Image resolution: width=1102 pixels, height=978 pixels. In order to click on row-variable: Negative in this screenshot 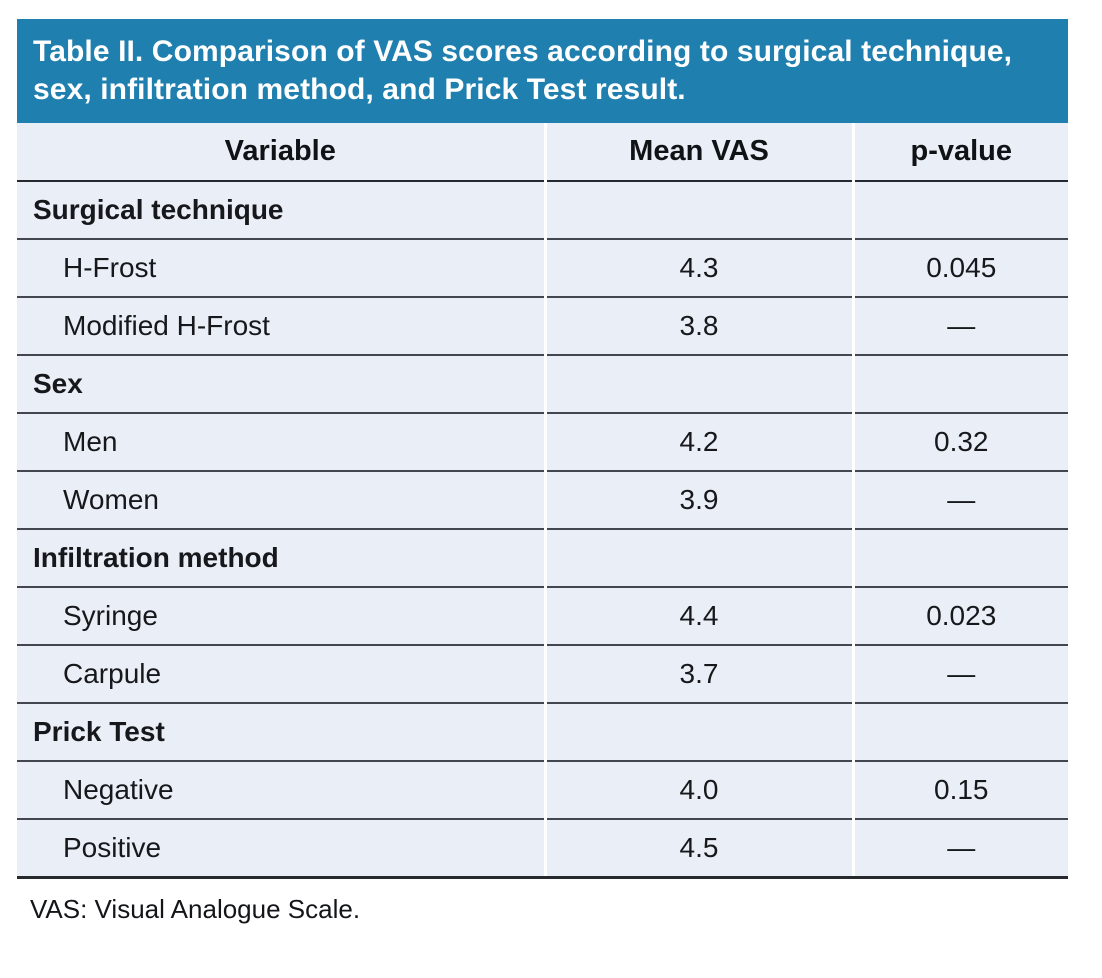, I will do `click(281, 789)`.